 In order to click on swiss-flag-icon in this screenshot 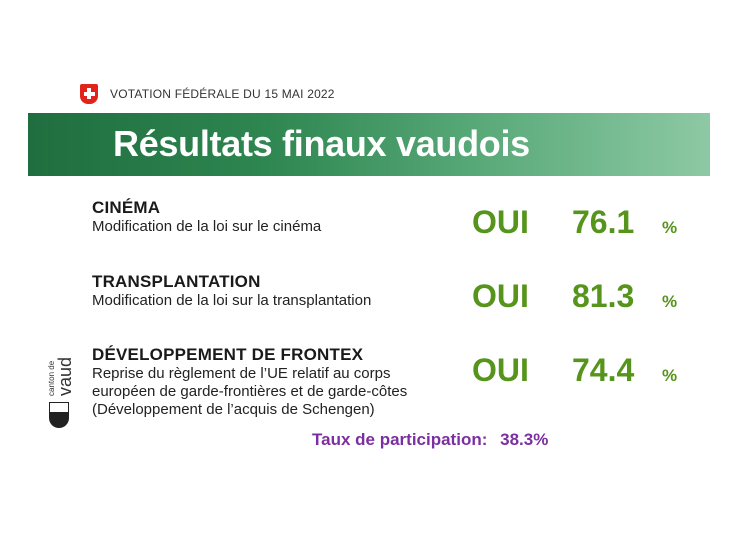, I will do `click(89, 94)`.